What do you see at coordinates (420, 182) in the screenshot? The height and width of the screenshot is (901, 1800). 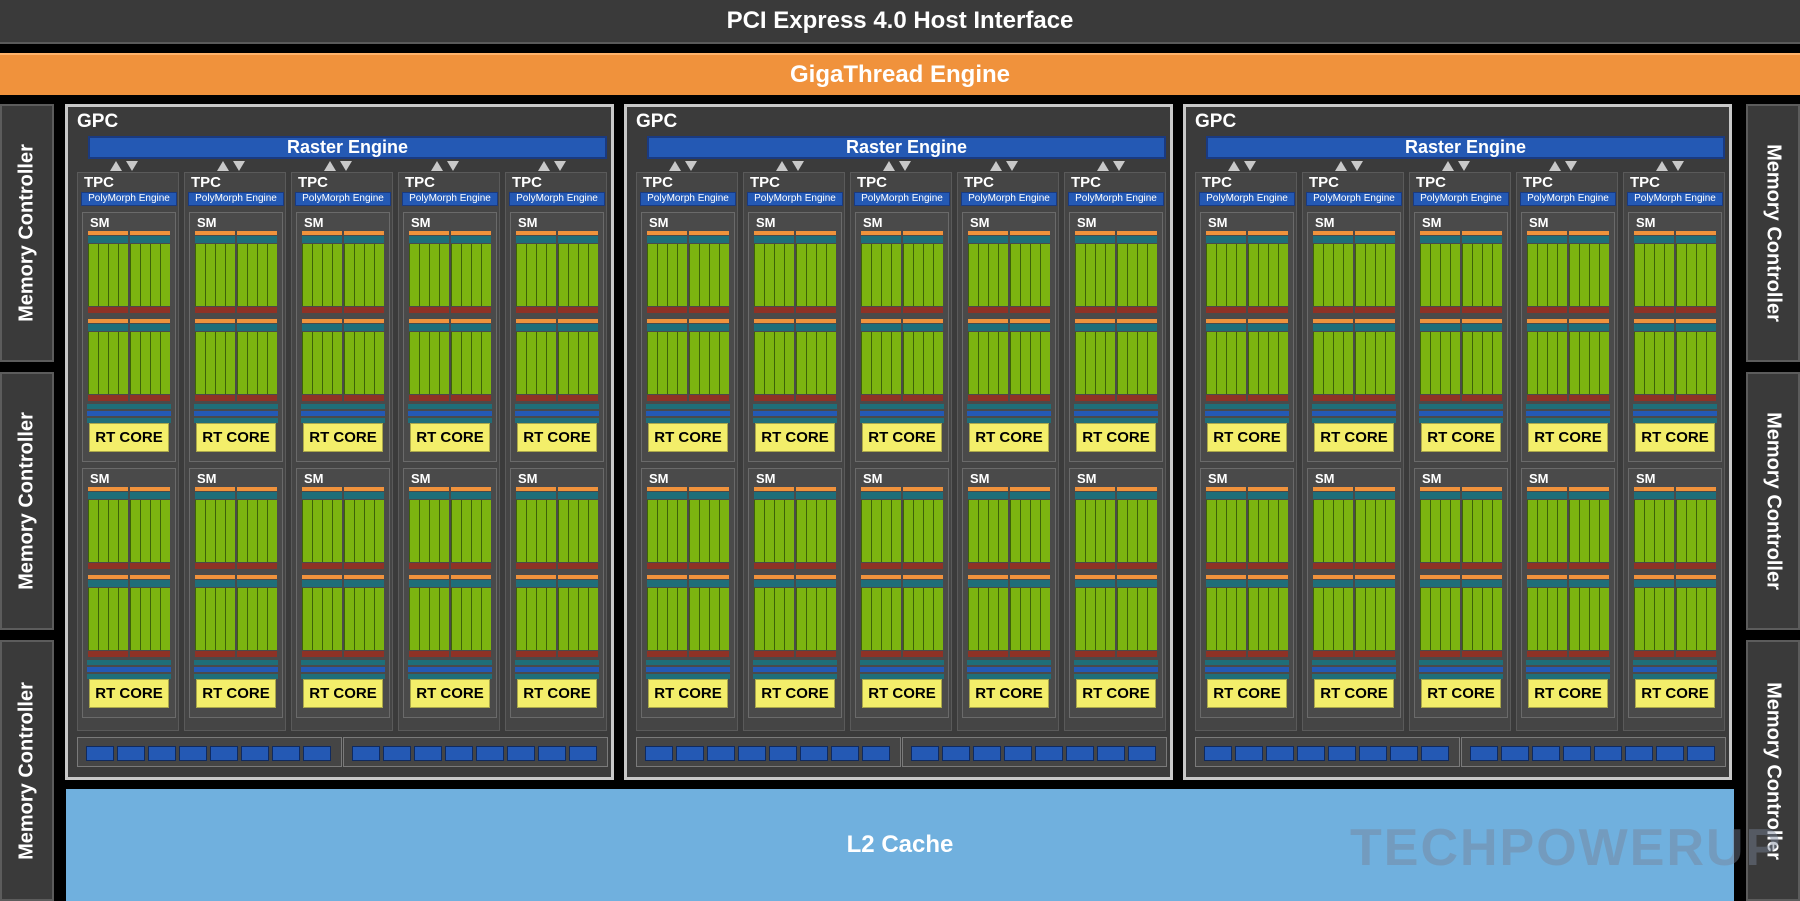 I see `tpc-title: TPC` at bounding box center [420, 182].